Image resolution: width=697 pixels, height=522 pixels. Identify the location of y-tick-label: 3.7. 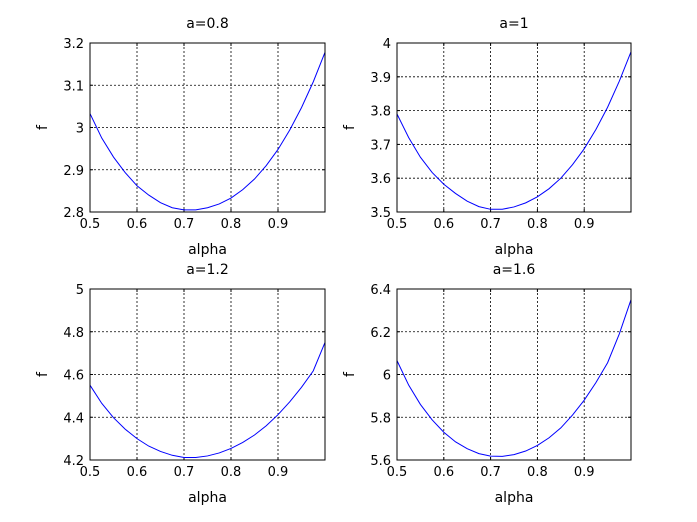
(380, 145).